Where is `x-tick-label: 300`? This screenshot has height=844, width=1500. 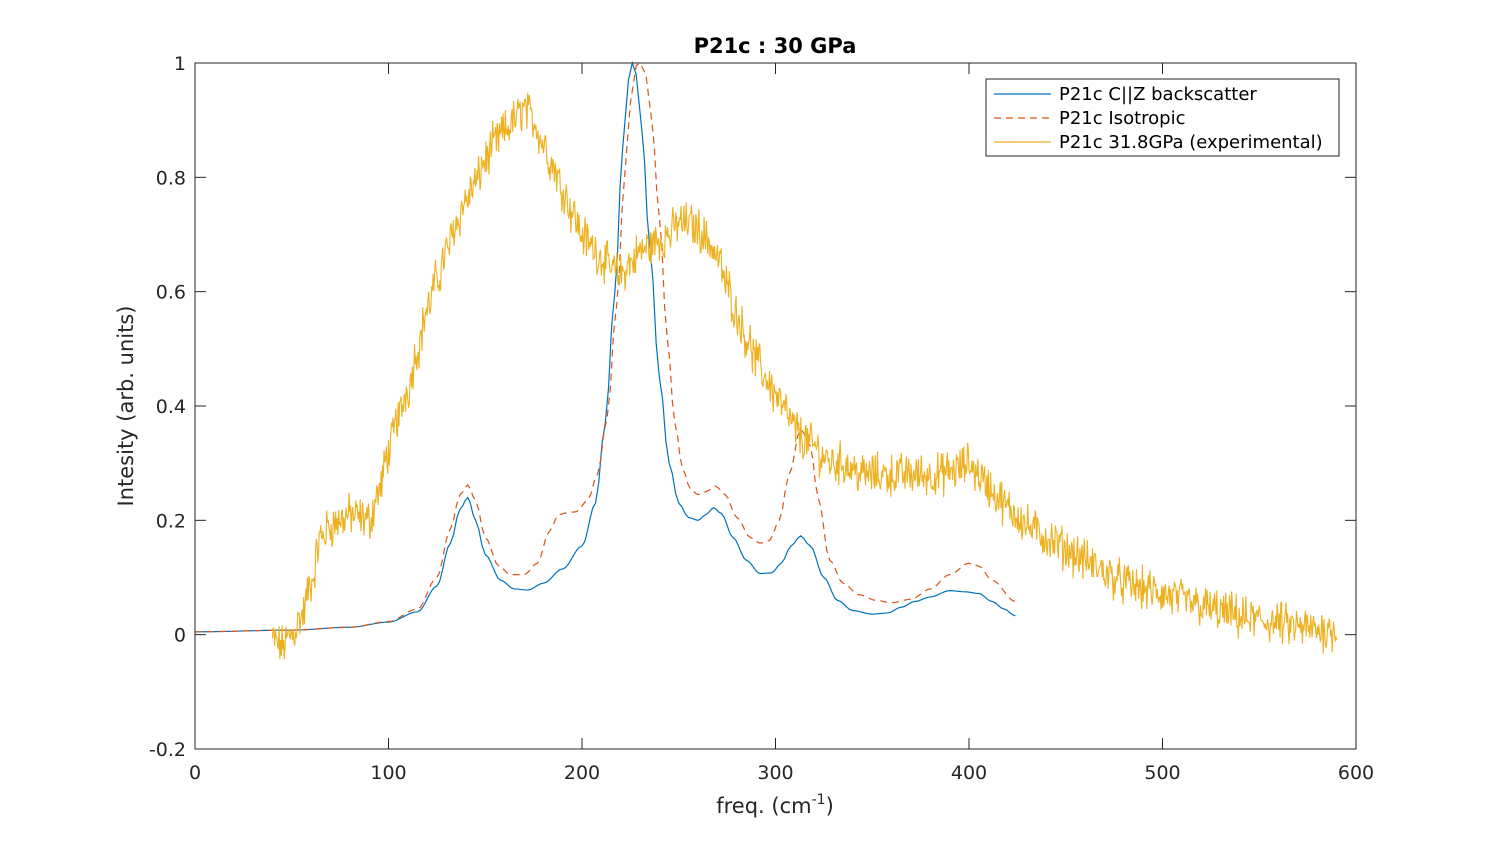
x-tick-label: 300 is located at coordinates (775, 773).